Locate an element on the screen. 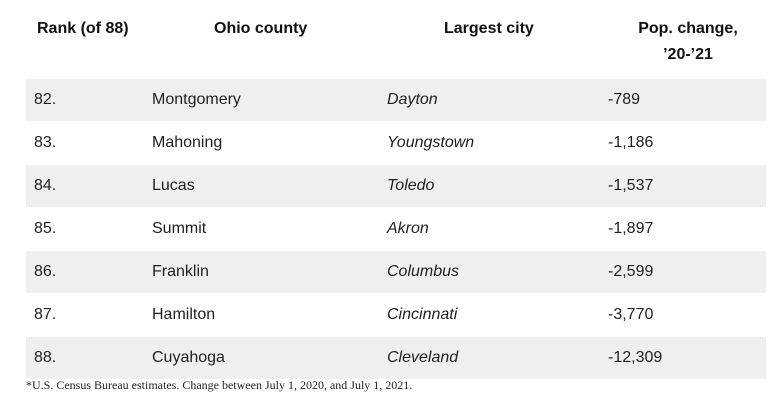 This screenshot has height=409, width=776. cell-county: Franklin is located at coordinates (180, 271).